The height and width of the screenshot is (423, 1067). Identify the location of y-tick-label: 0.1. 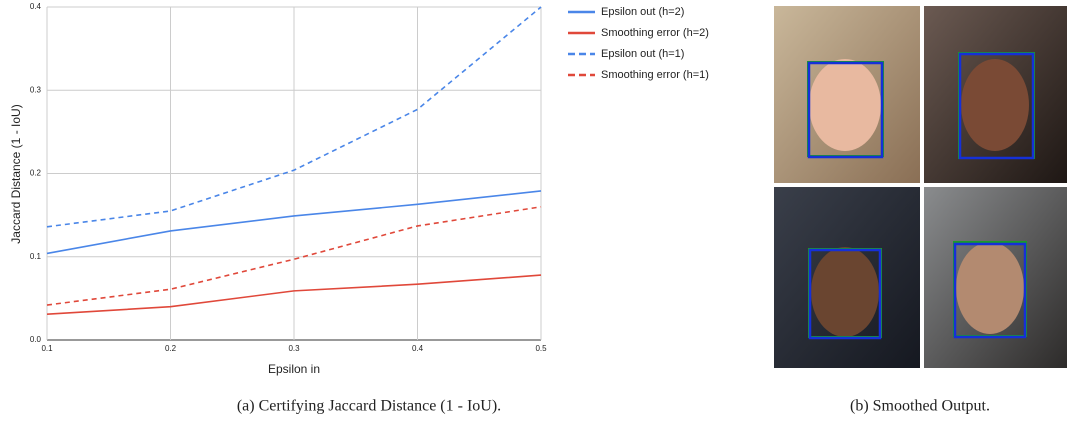
(36, 256).